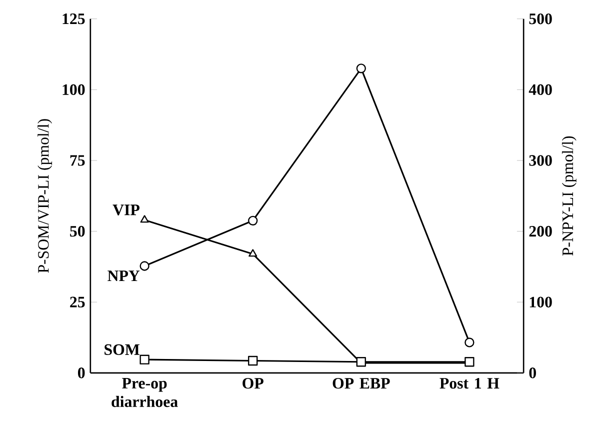 The width and height of the screenshot is (614, 437). What do you see at coordinates (126, 210) in the screenshot?
I see `series-label: VIP` at bounding box center [126, 210].